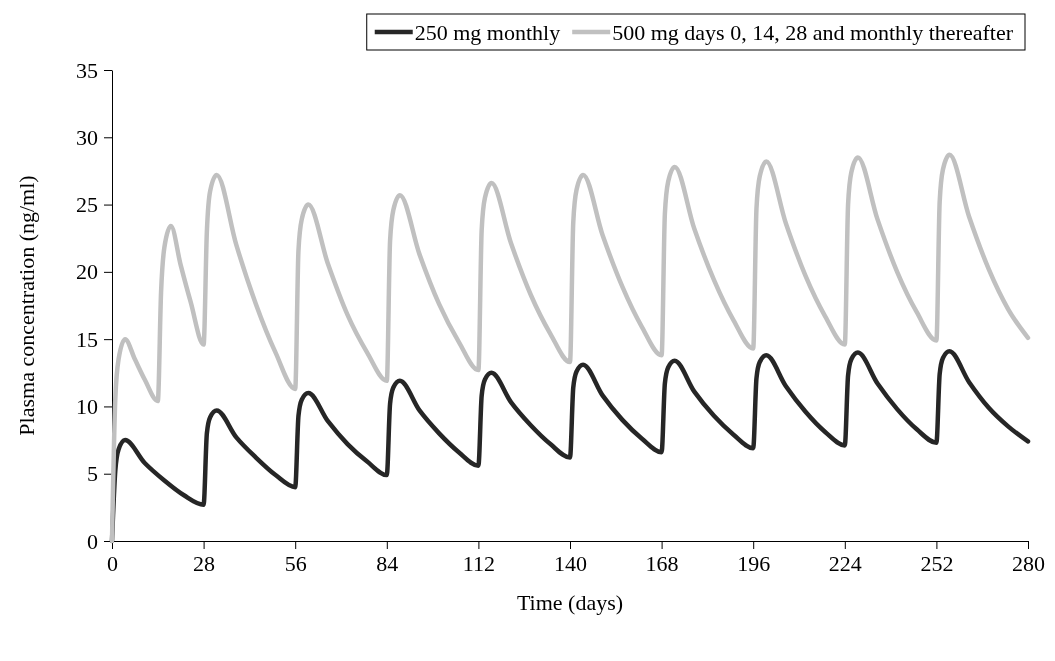 The width and height of the screenshot is (1055, 661). I want to click on y-tick-label: 25, so click(87, 205).